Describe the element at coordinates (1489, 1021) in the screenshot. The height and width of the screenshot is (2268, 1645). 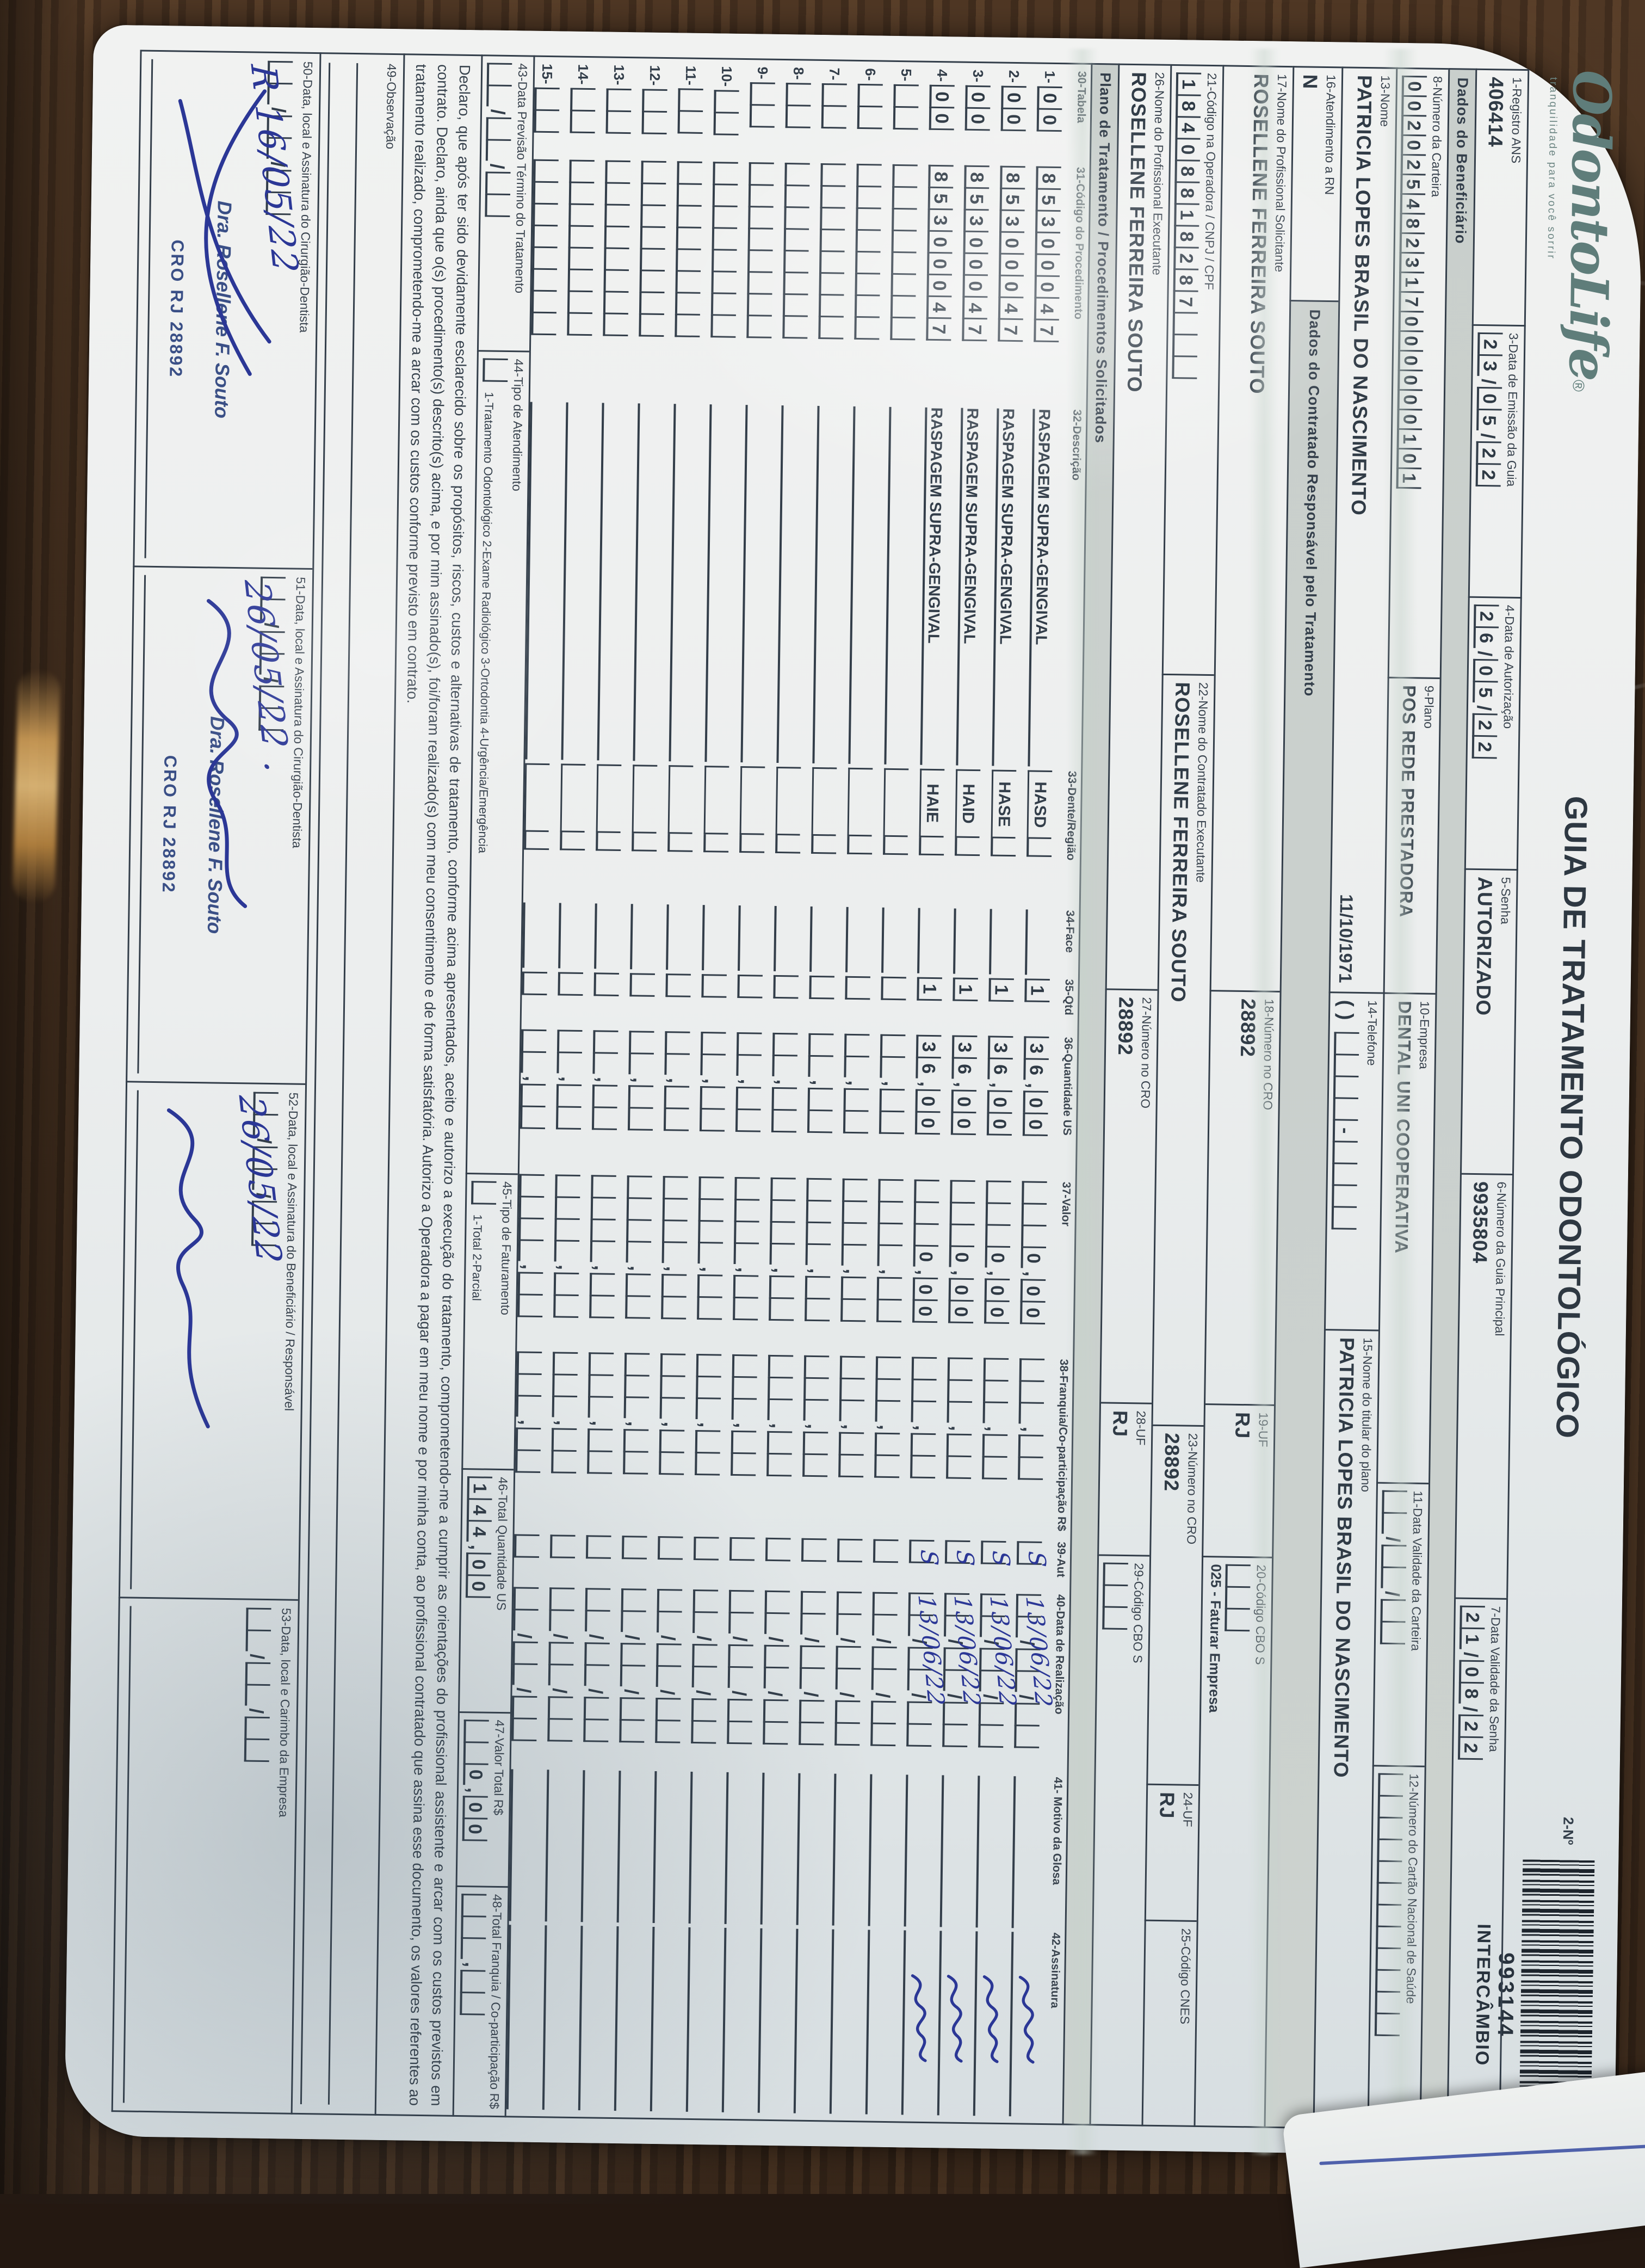
I see `field-senha: 5-Senha AUTORIZADO` at that location.